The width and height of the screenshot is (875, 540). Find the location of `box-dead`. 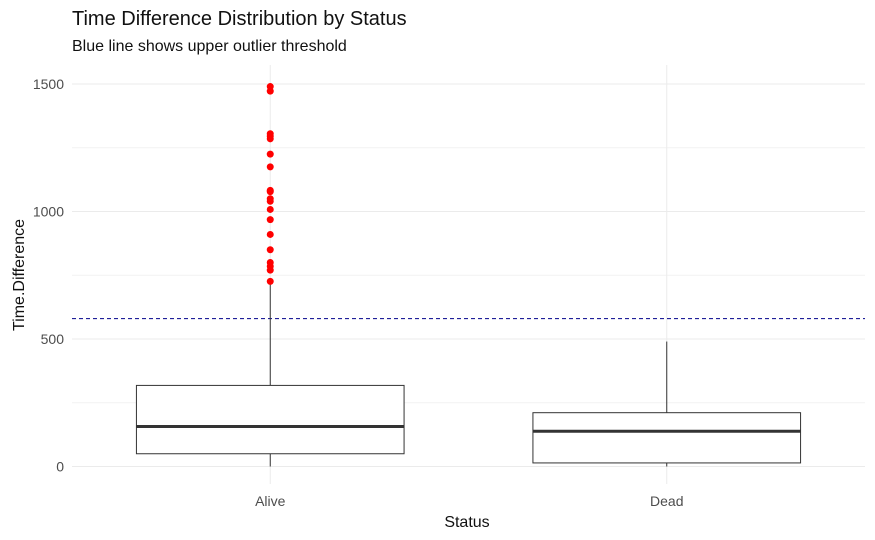

box-dead is located at coordinates (667, 404).